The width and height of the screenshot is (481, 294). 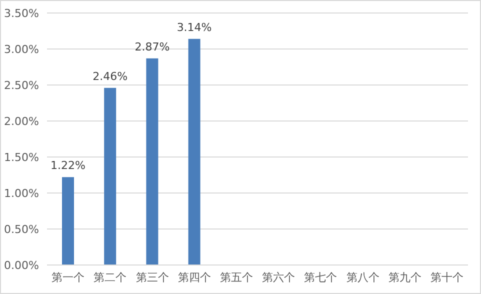 What do you see at coordinates (152, 47) in the screenshot?
I see `data-label: 2.87%` at bounding box center [152, 47].